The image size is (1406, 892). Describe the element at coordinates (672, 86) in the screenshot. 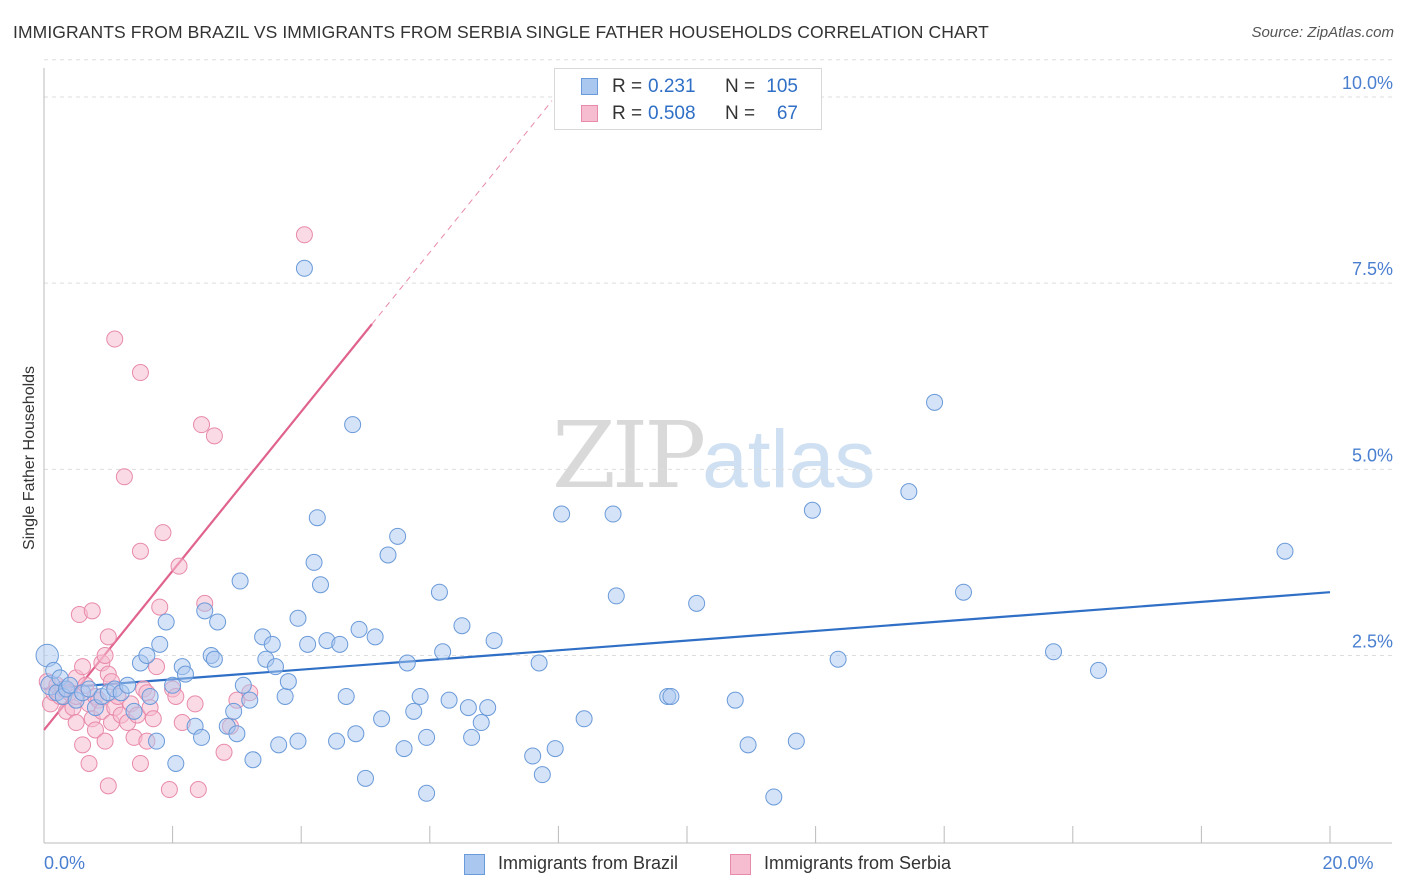

I see `brazil-r-value: 0.231` at that location.